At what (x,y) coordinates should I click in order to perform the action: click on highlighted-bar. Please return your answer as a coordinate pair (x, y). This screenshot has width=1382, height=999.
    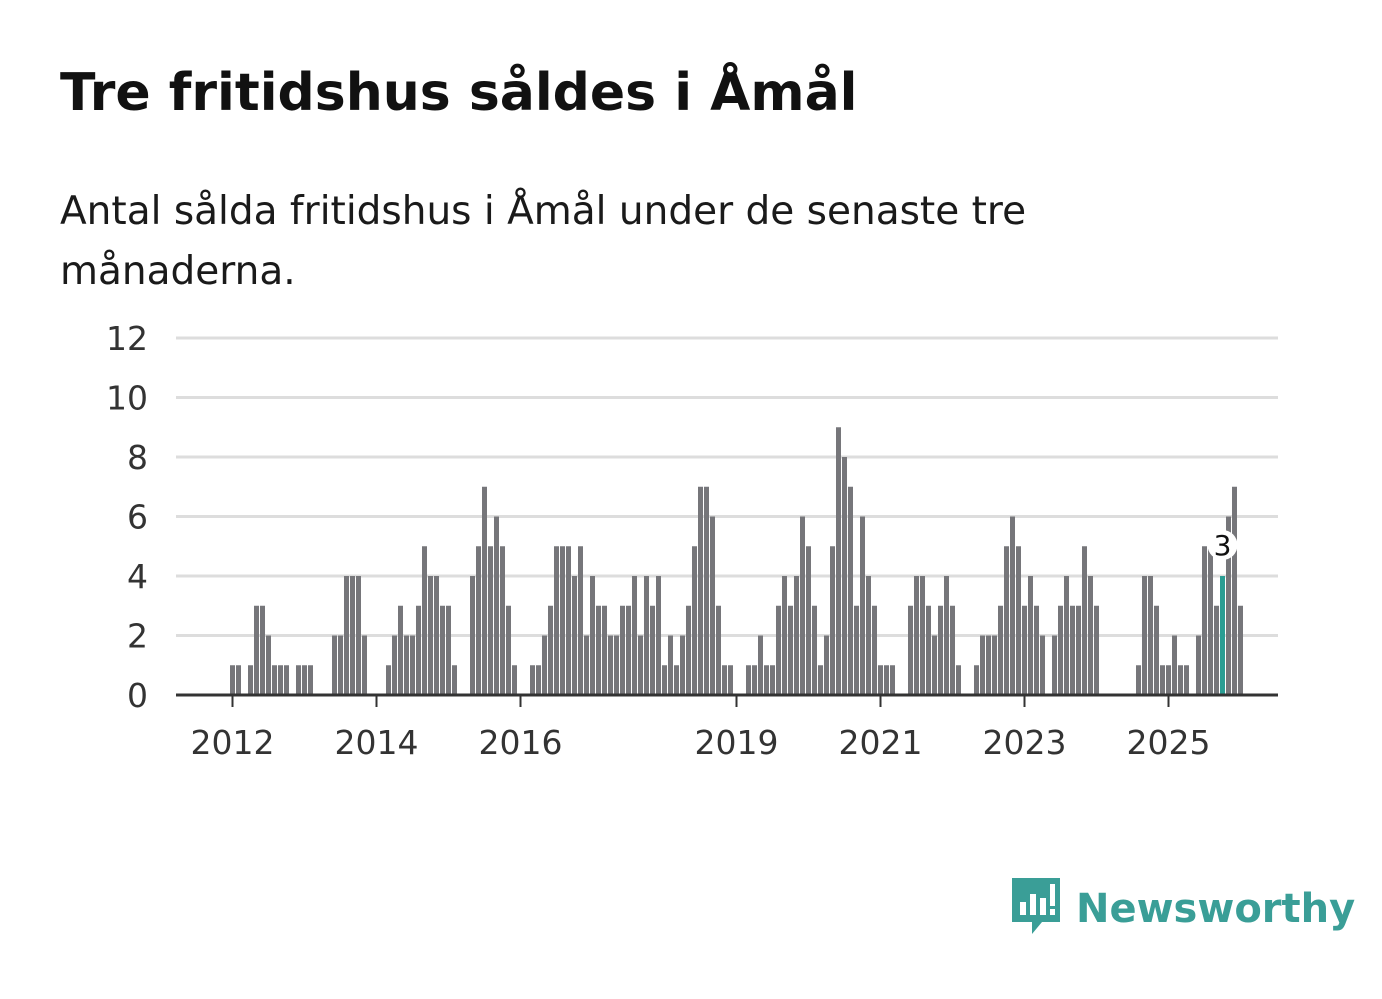
    Looking at the image, I should click on (1222, 635).